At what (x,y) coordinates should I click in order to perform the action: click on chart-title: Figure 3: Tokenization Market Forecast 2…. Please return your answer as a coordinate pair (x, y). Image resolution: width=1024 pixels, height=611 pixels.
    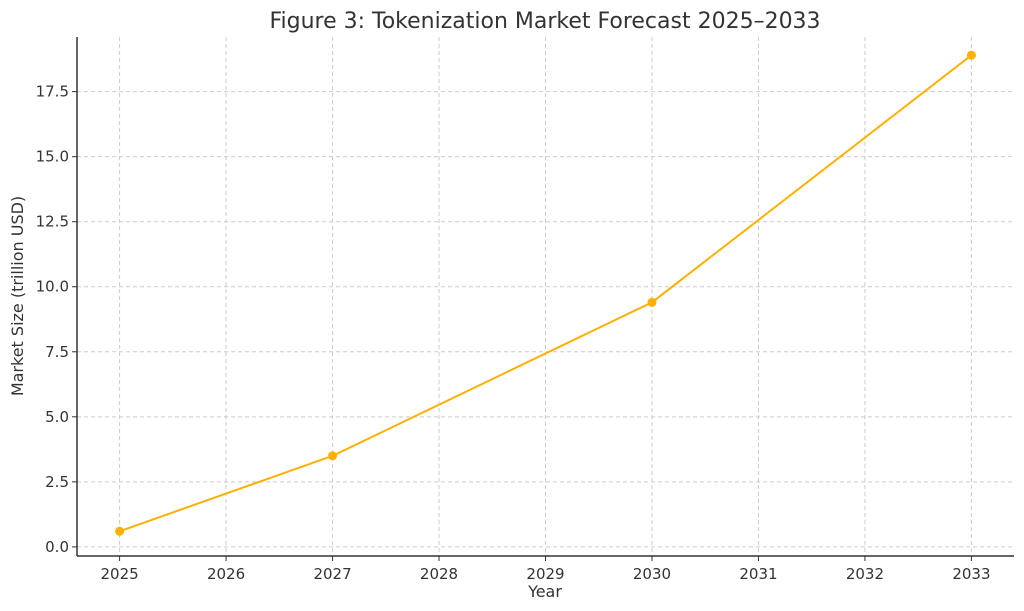
    Looking at the image, I should click on (544, 21).